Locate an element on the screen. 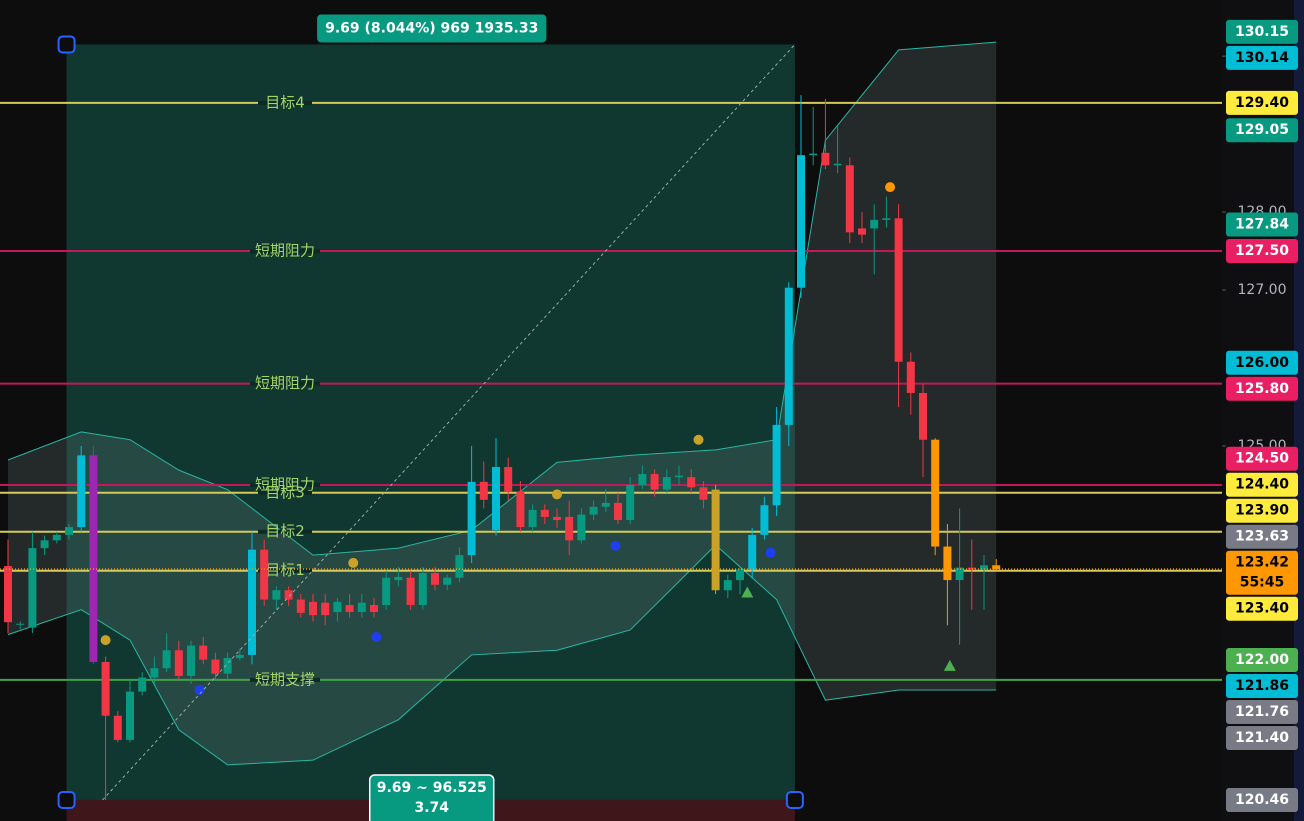  measure-footer: 3.74 is located at coordinates (431, 808).